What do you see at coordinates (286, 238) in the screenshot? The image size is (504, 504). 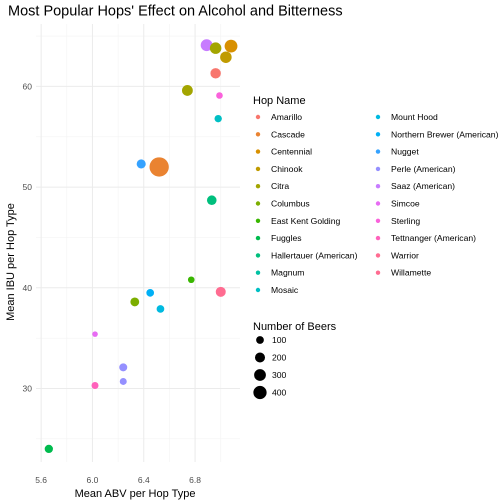 I see `legend-label: Fuggles` at bounding box center [286, 238].